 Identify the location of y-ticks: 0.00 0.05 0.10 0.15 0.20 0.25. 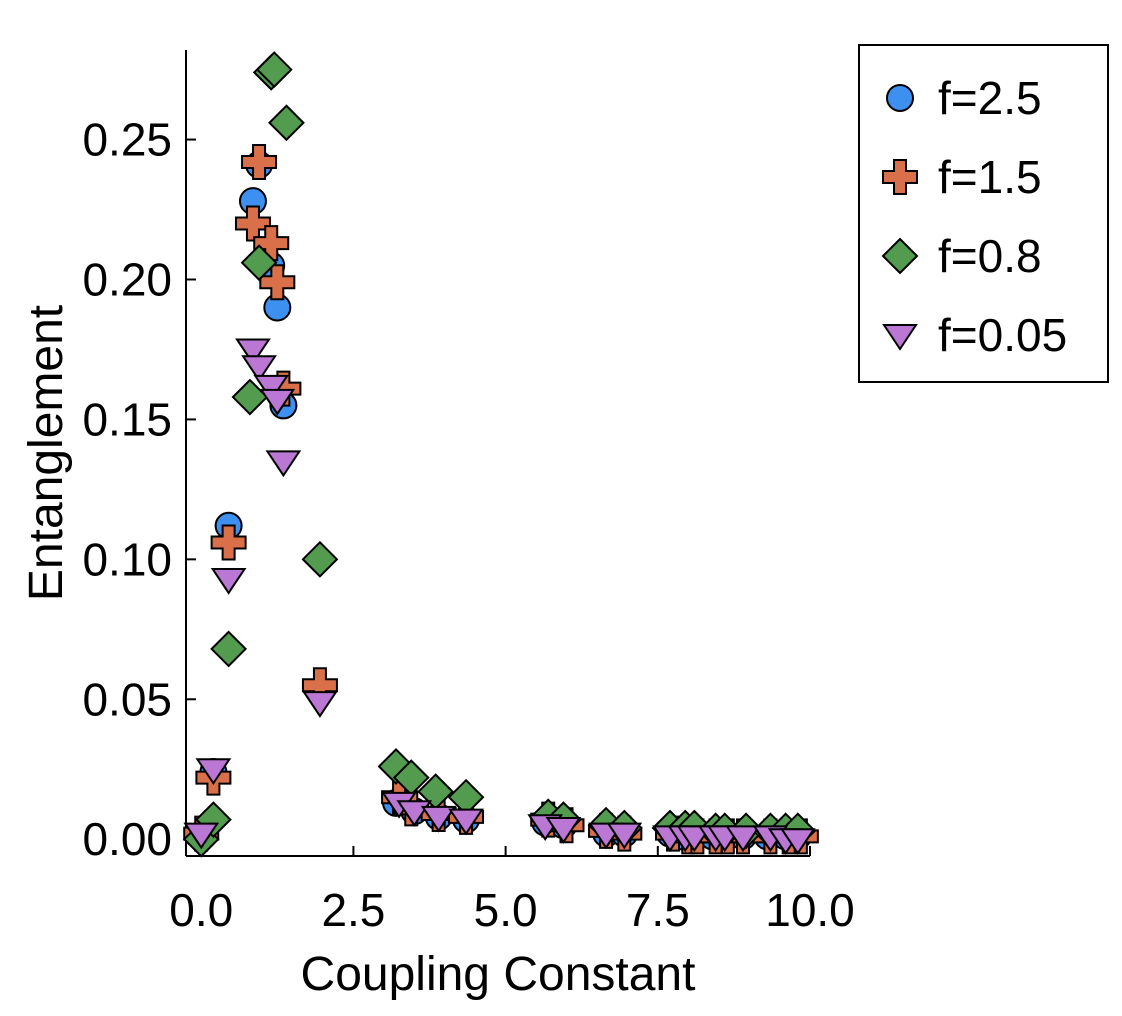
(139, 489).